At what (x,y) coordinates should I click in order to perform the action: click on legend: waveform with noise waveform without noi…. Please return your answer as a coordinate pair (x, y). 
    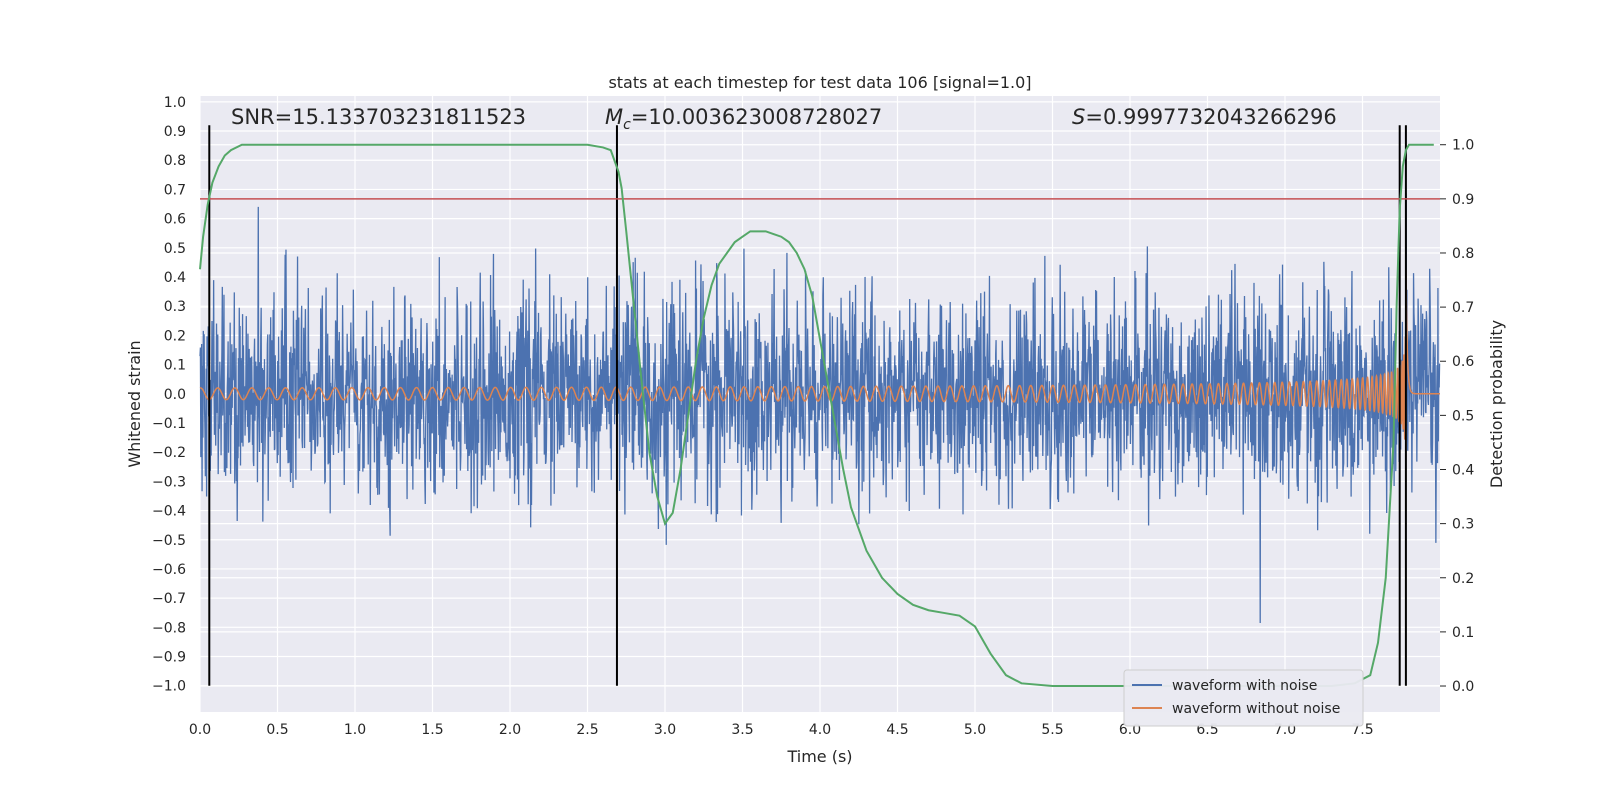
    Looking at the image, I should click on (1243, 698).